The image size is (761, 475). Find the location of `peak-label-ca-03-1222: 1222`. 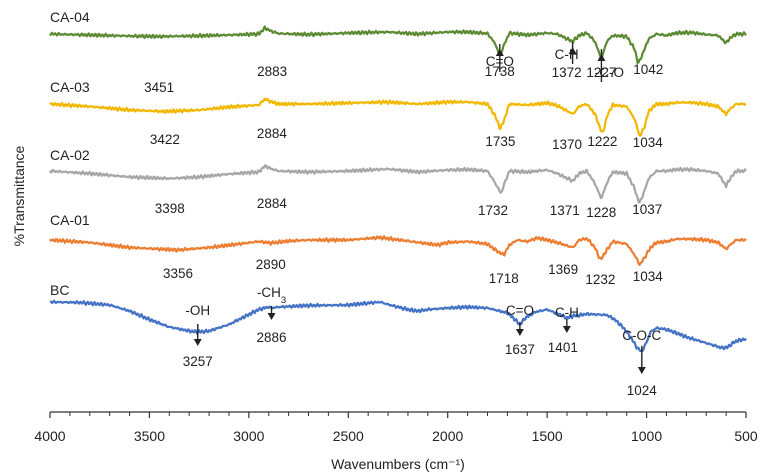

peak-label-ca-03-1222: 1222 is located at coordinates (602, 141).